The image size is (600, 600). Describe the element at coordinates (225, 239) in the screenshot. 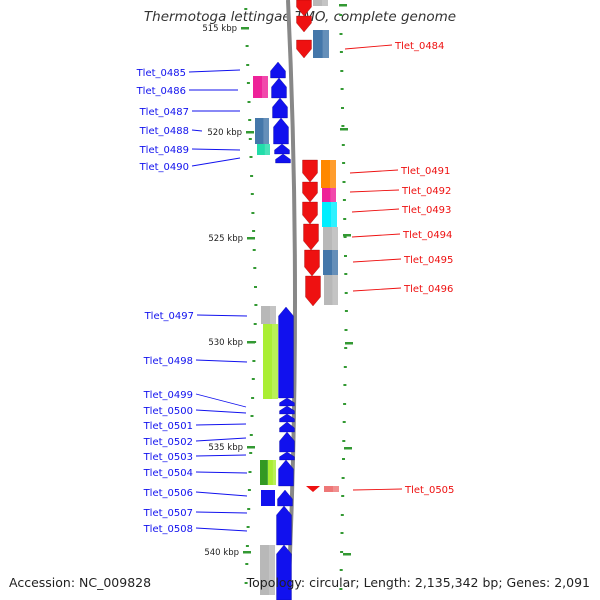

I see `scale-label: 525 kbp` at that location.